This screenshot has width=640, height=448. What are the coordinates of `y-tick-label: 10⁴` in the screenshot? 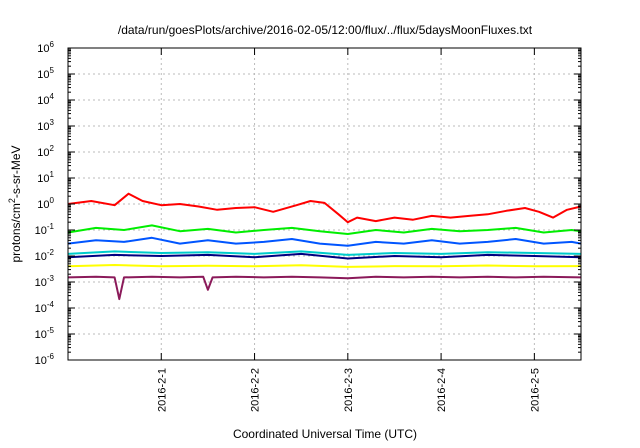 It's located at (45, 99).